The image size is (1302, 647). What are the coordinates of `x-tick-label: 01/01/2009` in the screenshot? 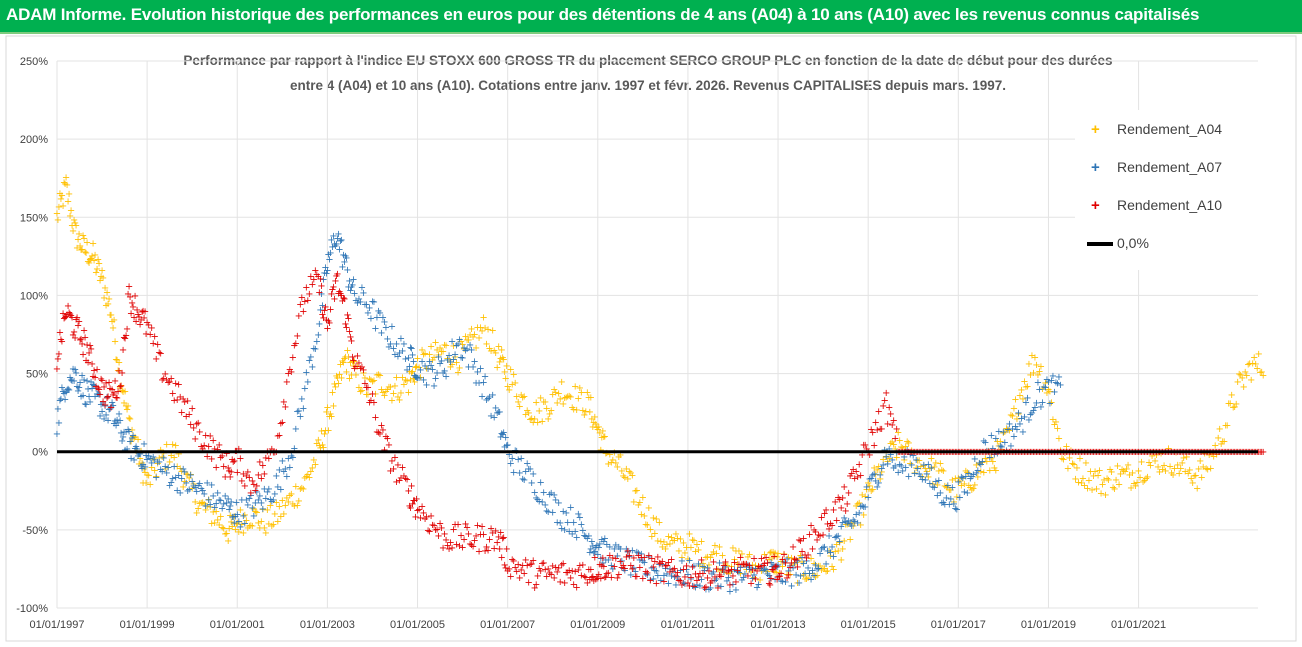 It's located at (597, 625).